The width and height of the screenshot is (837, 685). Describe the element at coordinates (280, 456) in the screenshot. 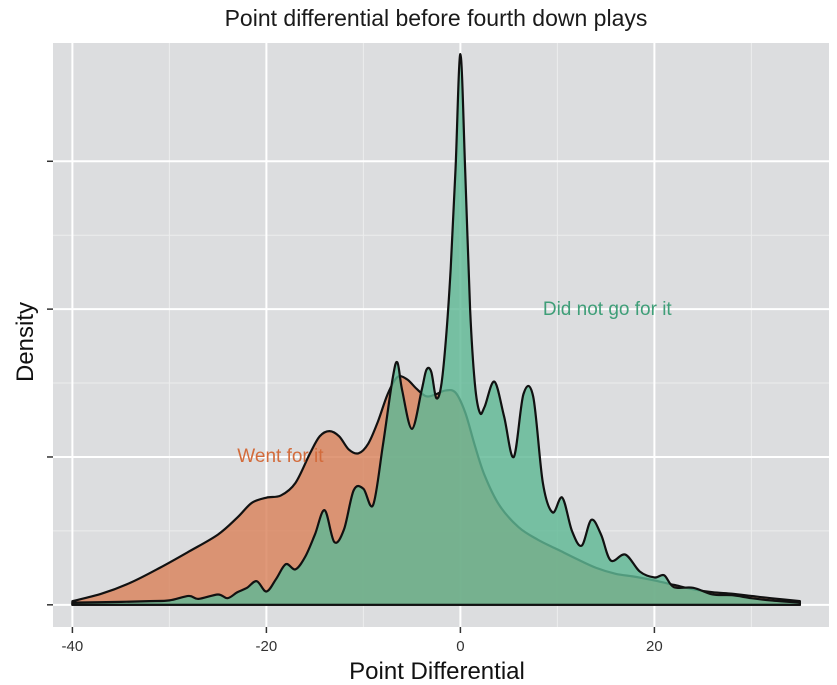

I see `series-label-went-for-it: Went for it` at that location.